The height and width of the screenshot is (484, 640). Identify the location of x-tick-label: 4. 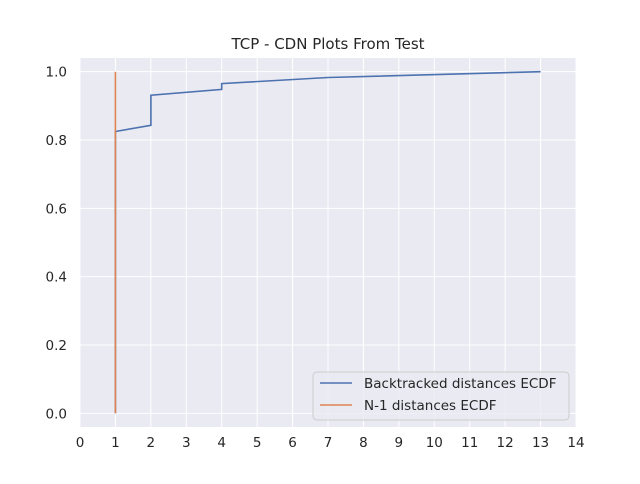
(221, 443).